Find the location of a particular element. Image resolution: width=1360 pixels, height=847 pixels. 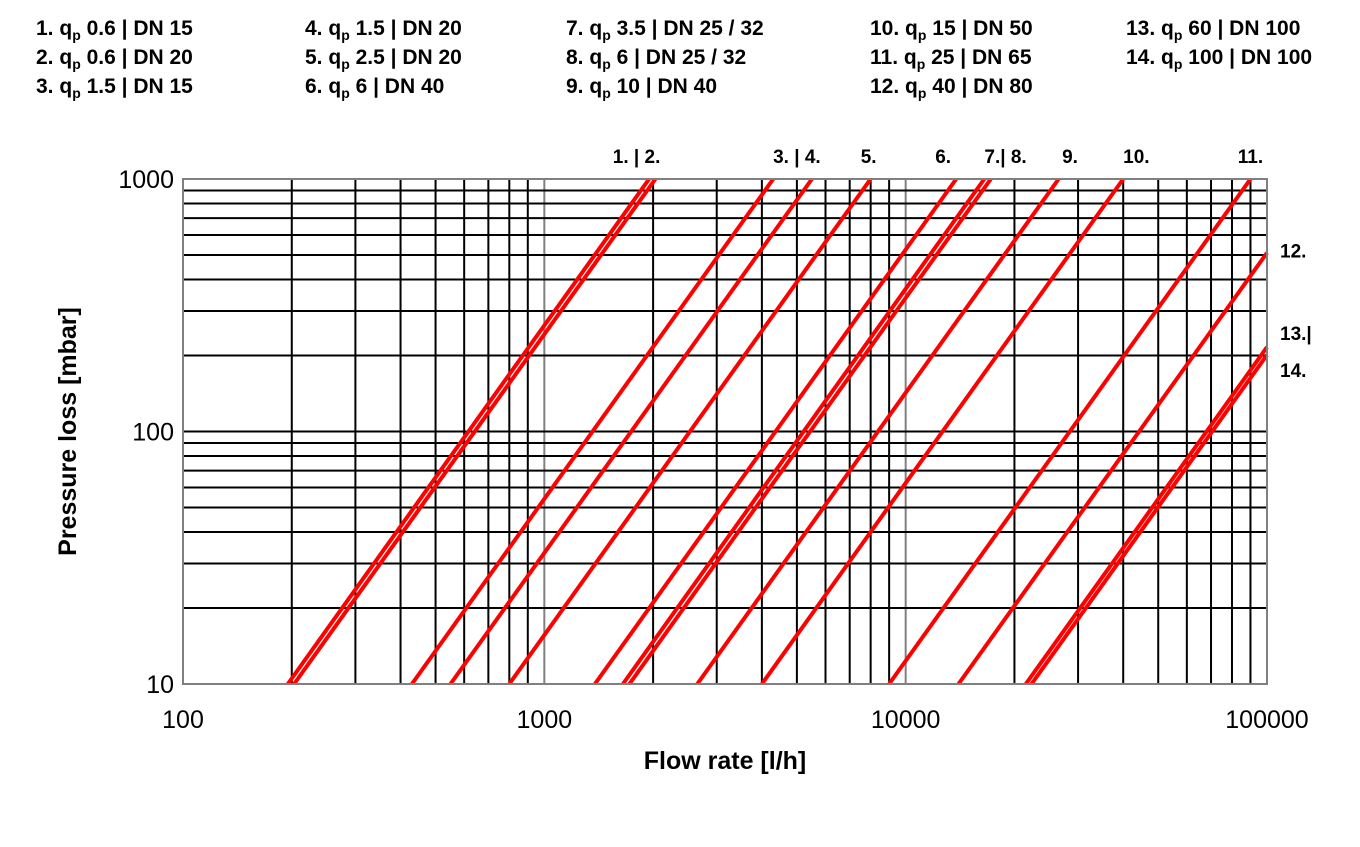

legend-item: 8. qp 6 | DN 25 / 32 is located at coordinates (656, 59).